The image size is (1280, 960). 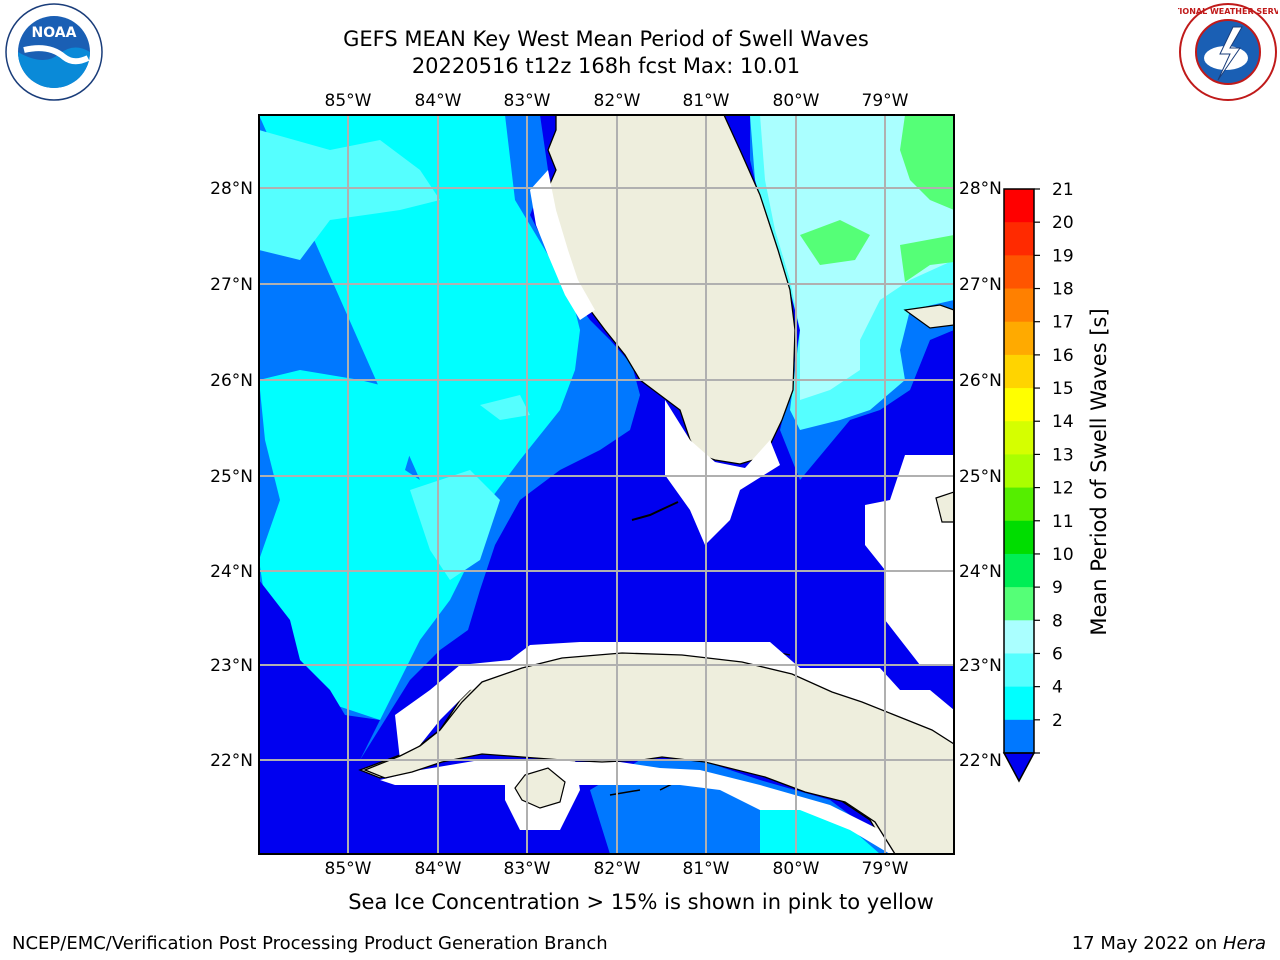 What do you see at coordinates (1057, 621) in the screenshot?
I see `colorbar-tick-label: 8` at bounding box center [1057, 621].